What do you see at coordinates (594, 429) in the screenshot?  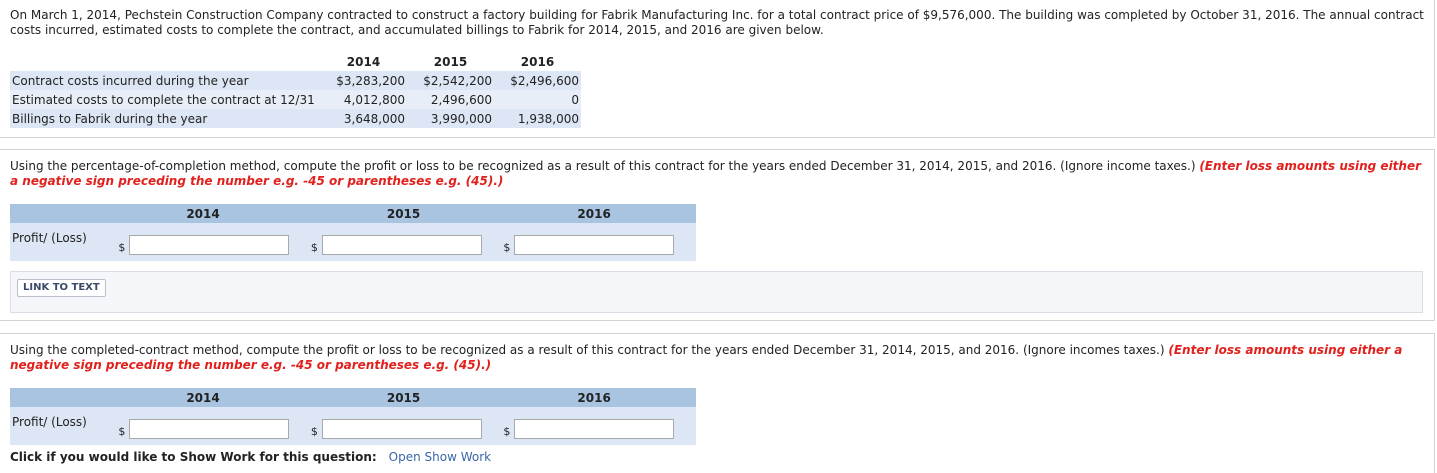 I see `cc-profit-loss-2016-input` at bounding box center [594, 429].